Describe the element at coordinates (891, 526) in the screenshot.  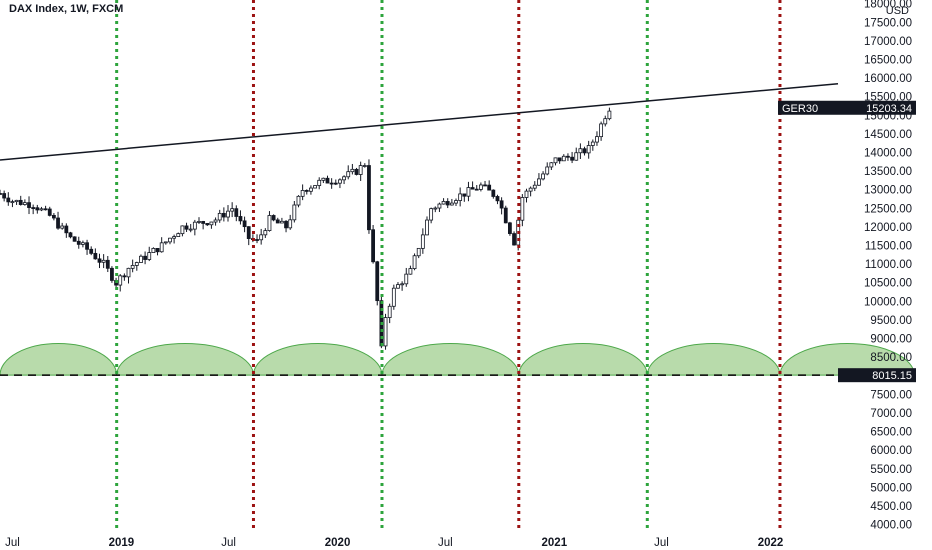
I see `y-tick-label: 4000.00` at that location.